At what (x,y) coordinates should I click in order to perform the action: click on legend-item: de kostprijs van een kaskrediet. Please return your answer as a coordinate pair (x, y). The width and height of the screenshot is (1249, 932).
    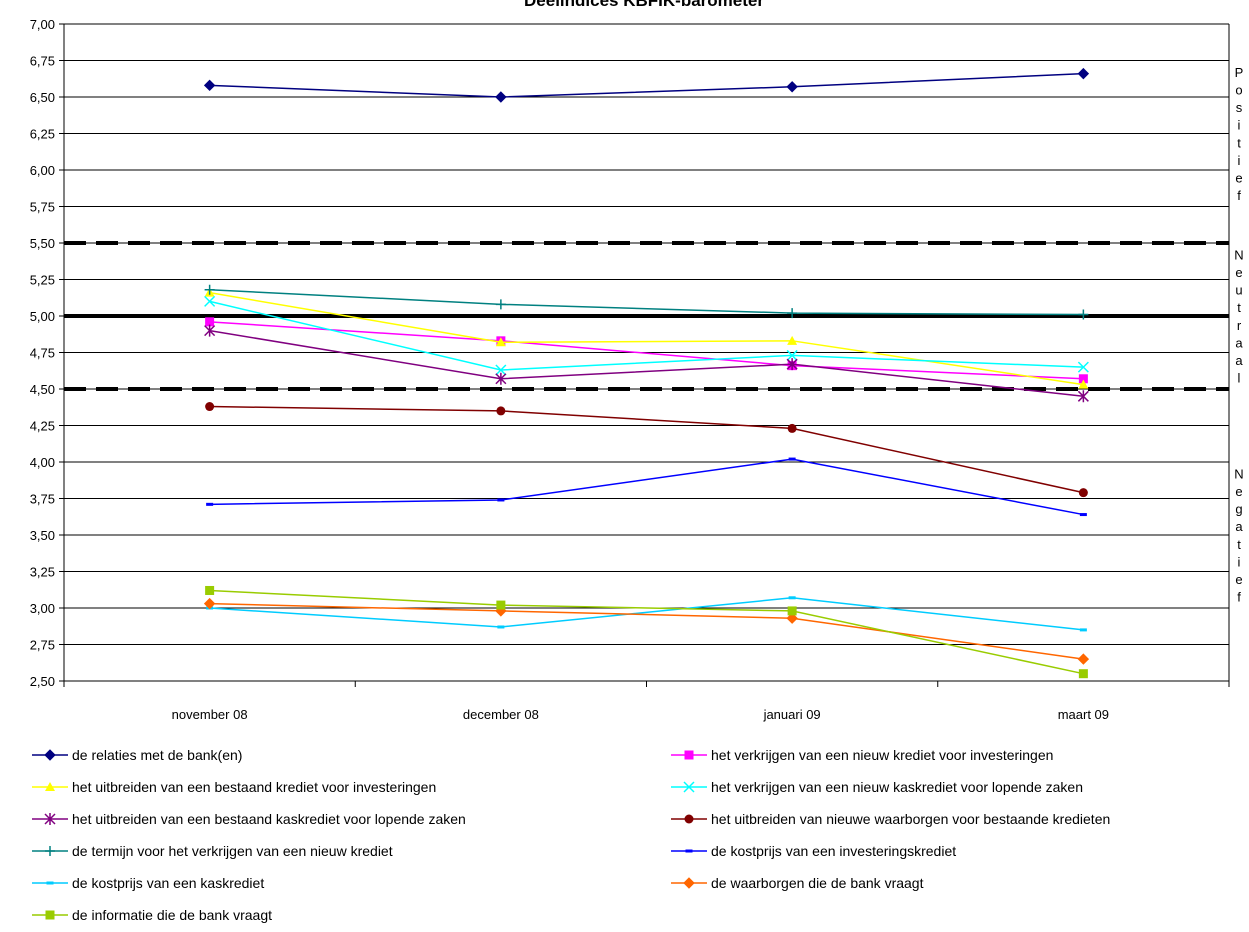
    Looking at the image, I should click on (148, 883).